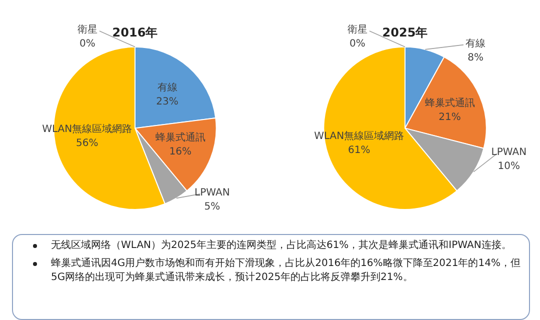 The height and width of the screenshot is (320, 540). Describe the element at coordinates (180, 152) in the screenshot. I see `data-label: 16%` at that location.